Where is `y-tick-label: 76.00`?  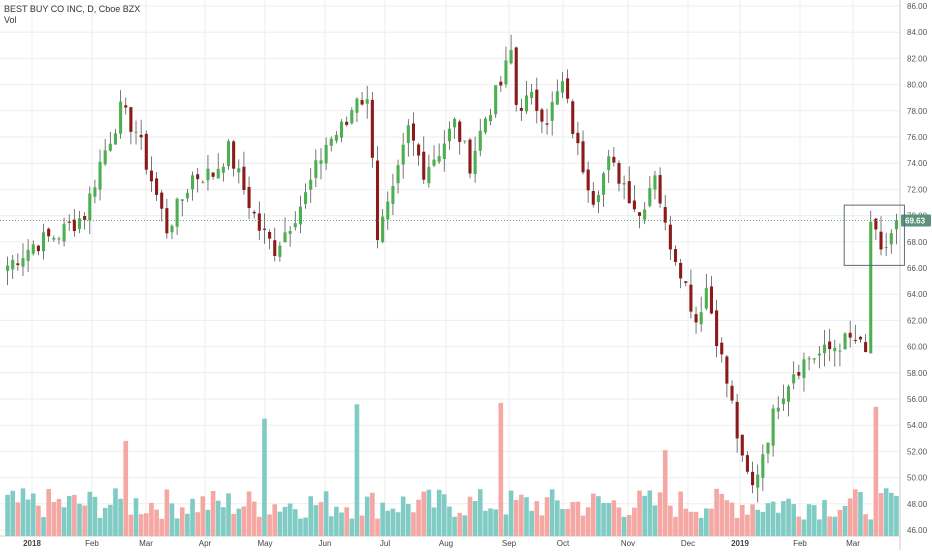 y-tick-label: 76.00 is located at coordinates (917, 137).